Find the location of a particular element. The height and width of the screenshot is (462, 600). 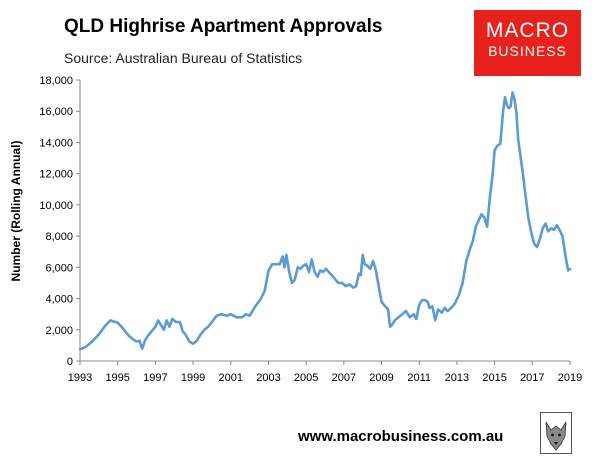

y-tick-label: 10,000 is located at coordinates (56, 206).